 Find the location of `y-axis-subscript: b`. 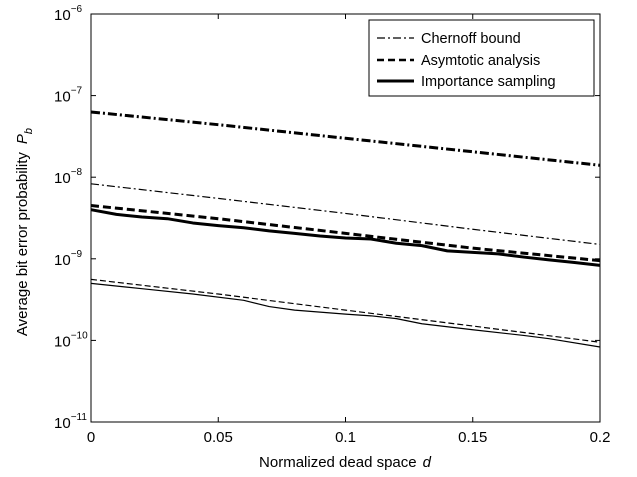

y-axis-subscript: b is located at coordinates (29, 131).